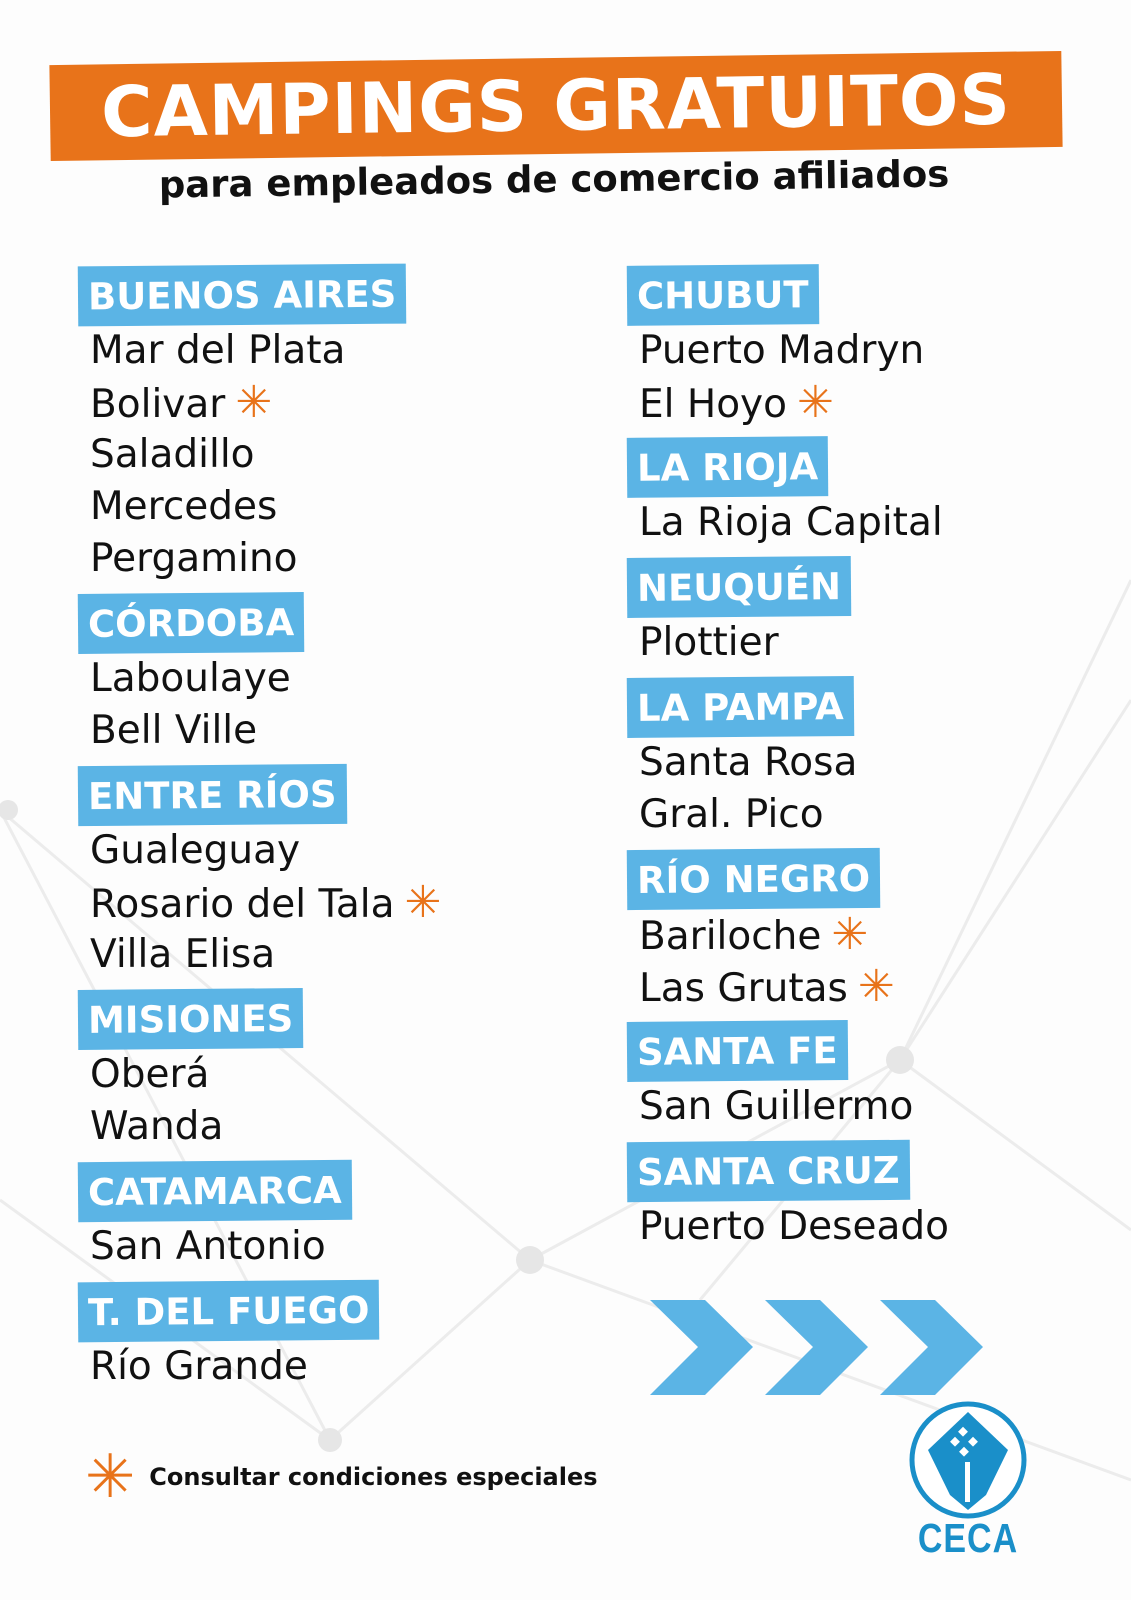 The image size is (1131, 1600). I want to click on province-group: T. DEL FUEGO Río Grande, so click(259, 1336).